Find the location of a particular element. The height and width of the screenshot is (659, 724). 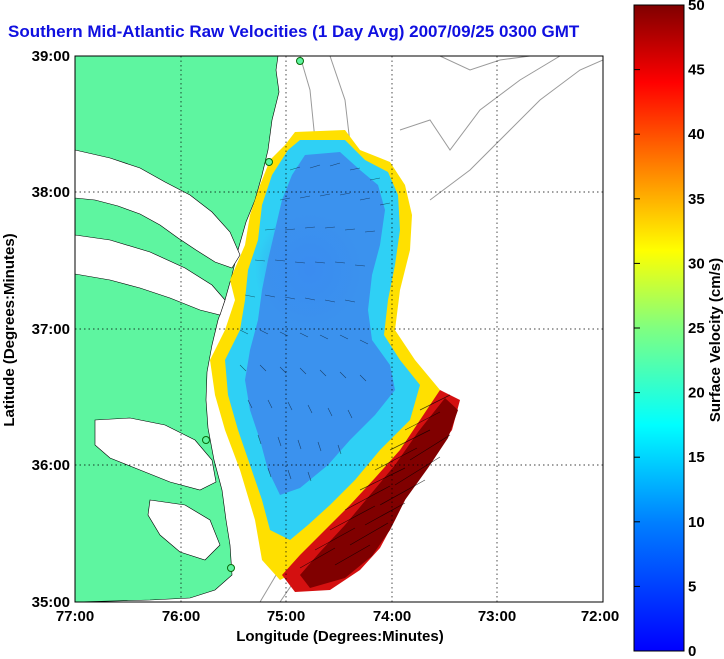

colorbar-tick-label: 5 is located at coordinates (692, 586).